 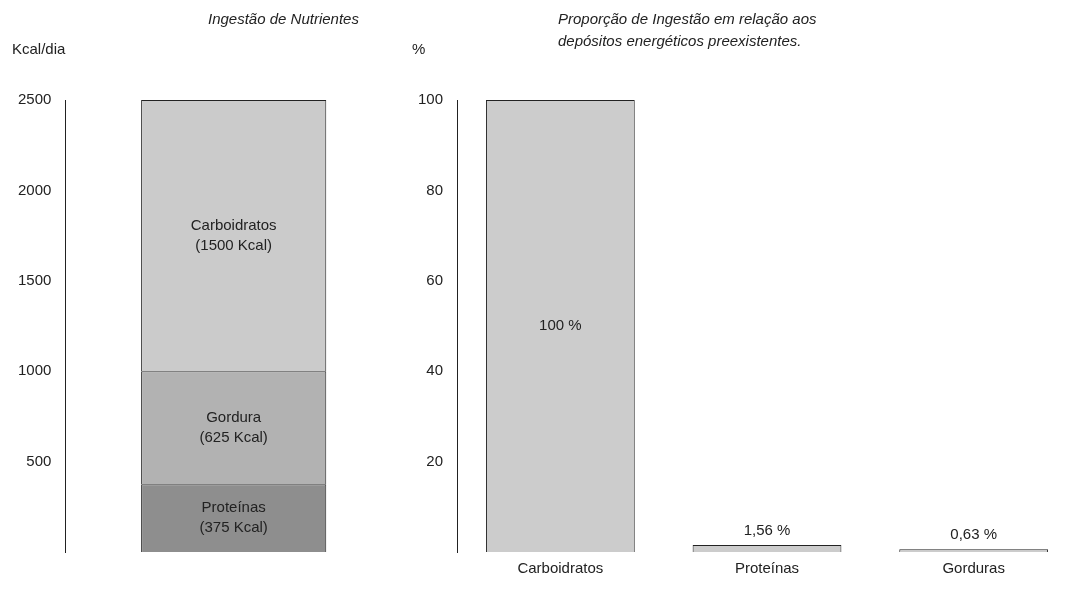 I want to click on y-axis-title: Kcal/dia, so click(x=39, y=49).